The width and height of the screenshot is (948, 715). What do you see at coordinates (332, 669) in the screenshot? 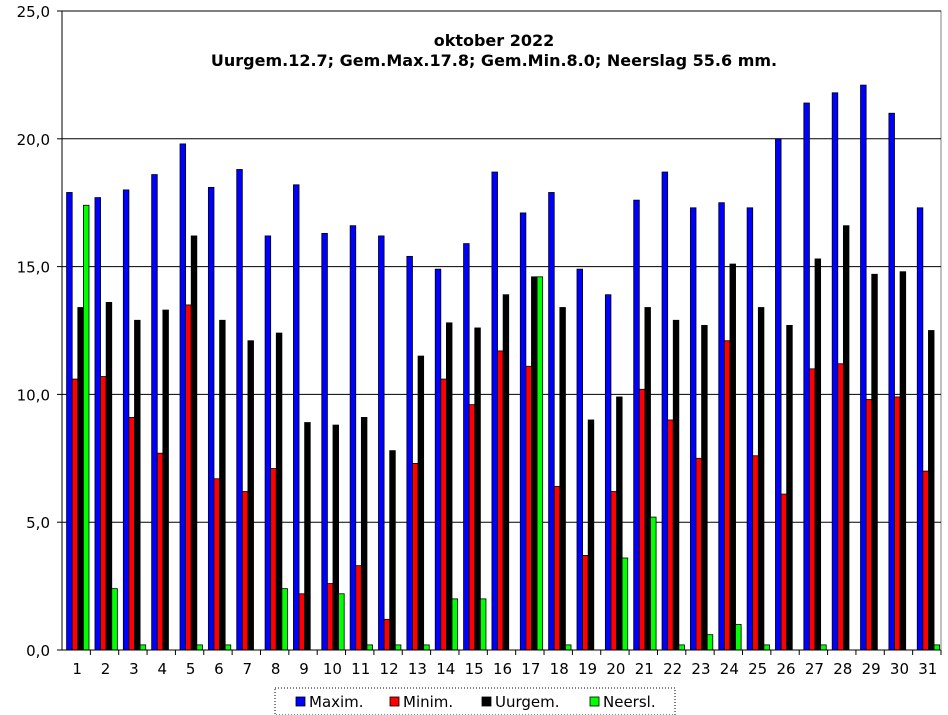
I see `x-tick-label: 10` at bounding box center [332, 669].